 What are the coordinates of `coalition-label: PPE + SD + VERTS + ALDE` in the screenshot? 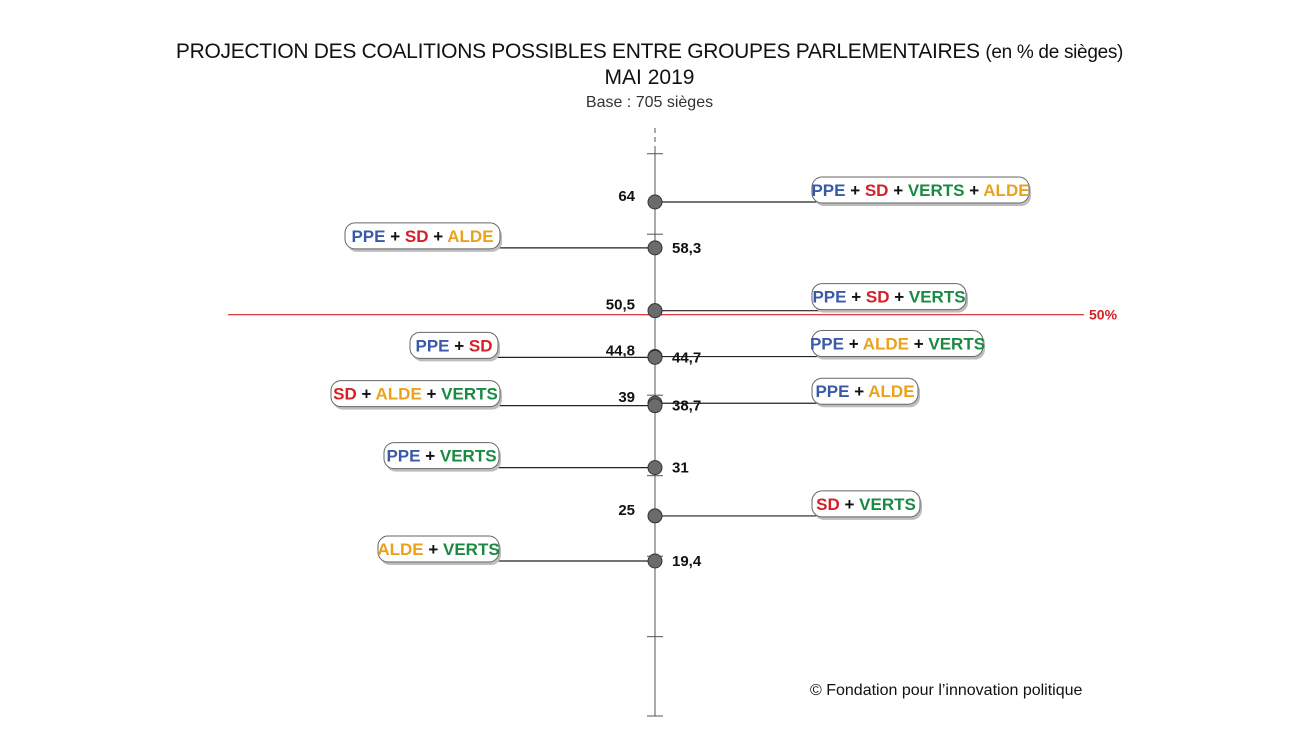 It's located at (920, 190).